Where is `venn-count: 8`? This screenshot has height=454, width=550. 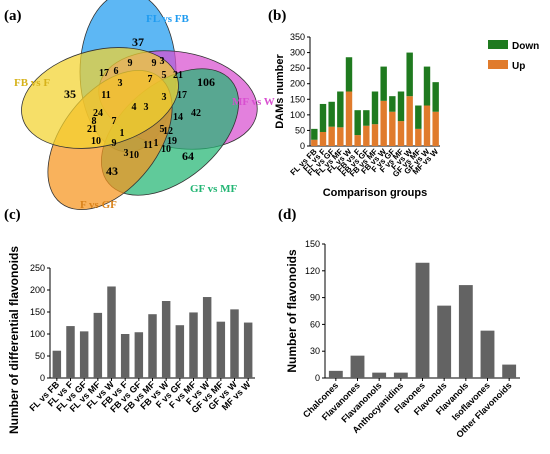 venn-count: 8 is located at coordinates (94, 121).